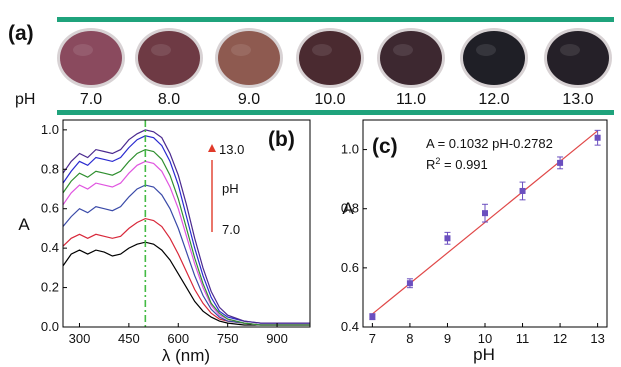 The image size is (621, 367). I want to click on x-tick-label: 11, so click(523, 338).